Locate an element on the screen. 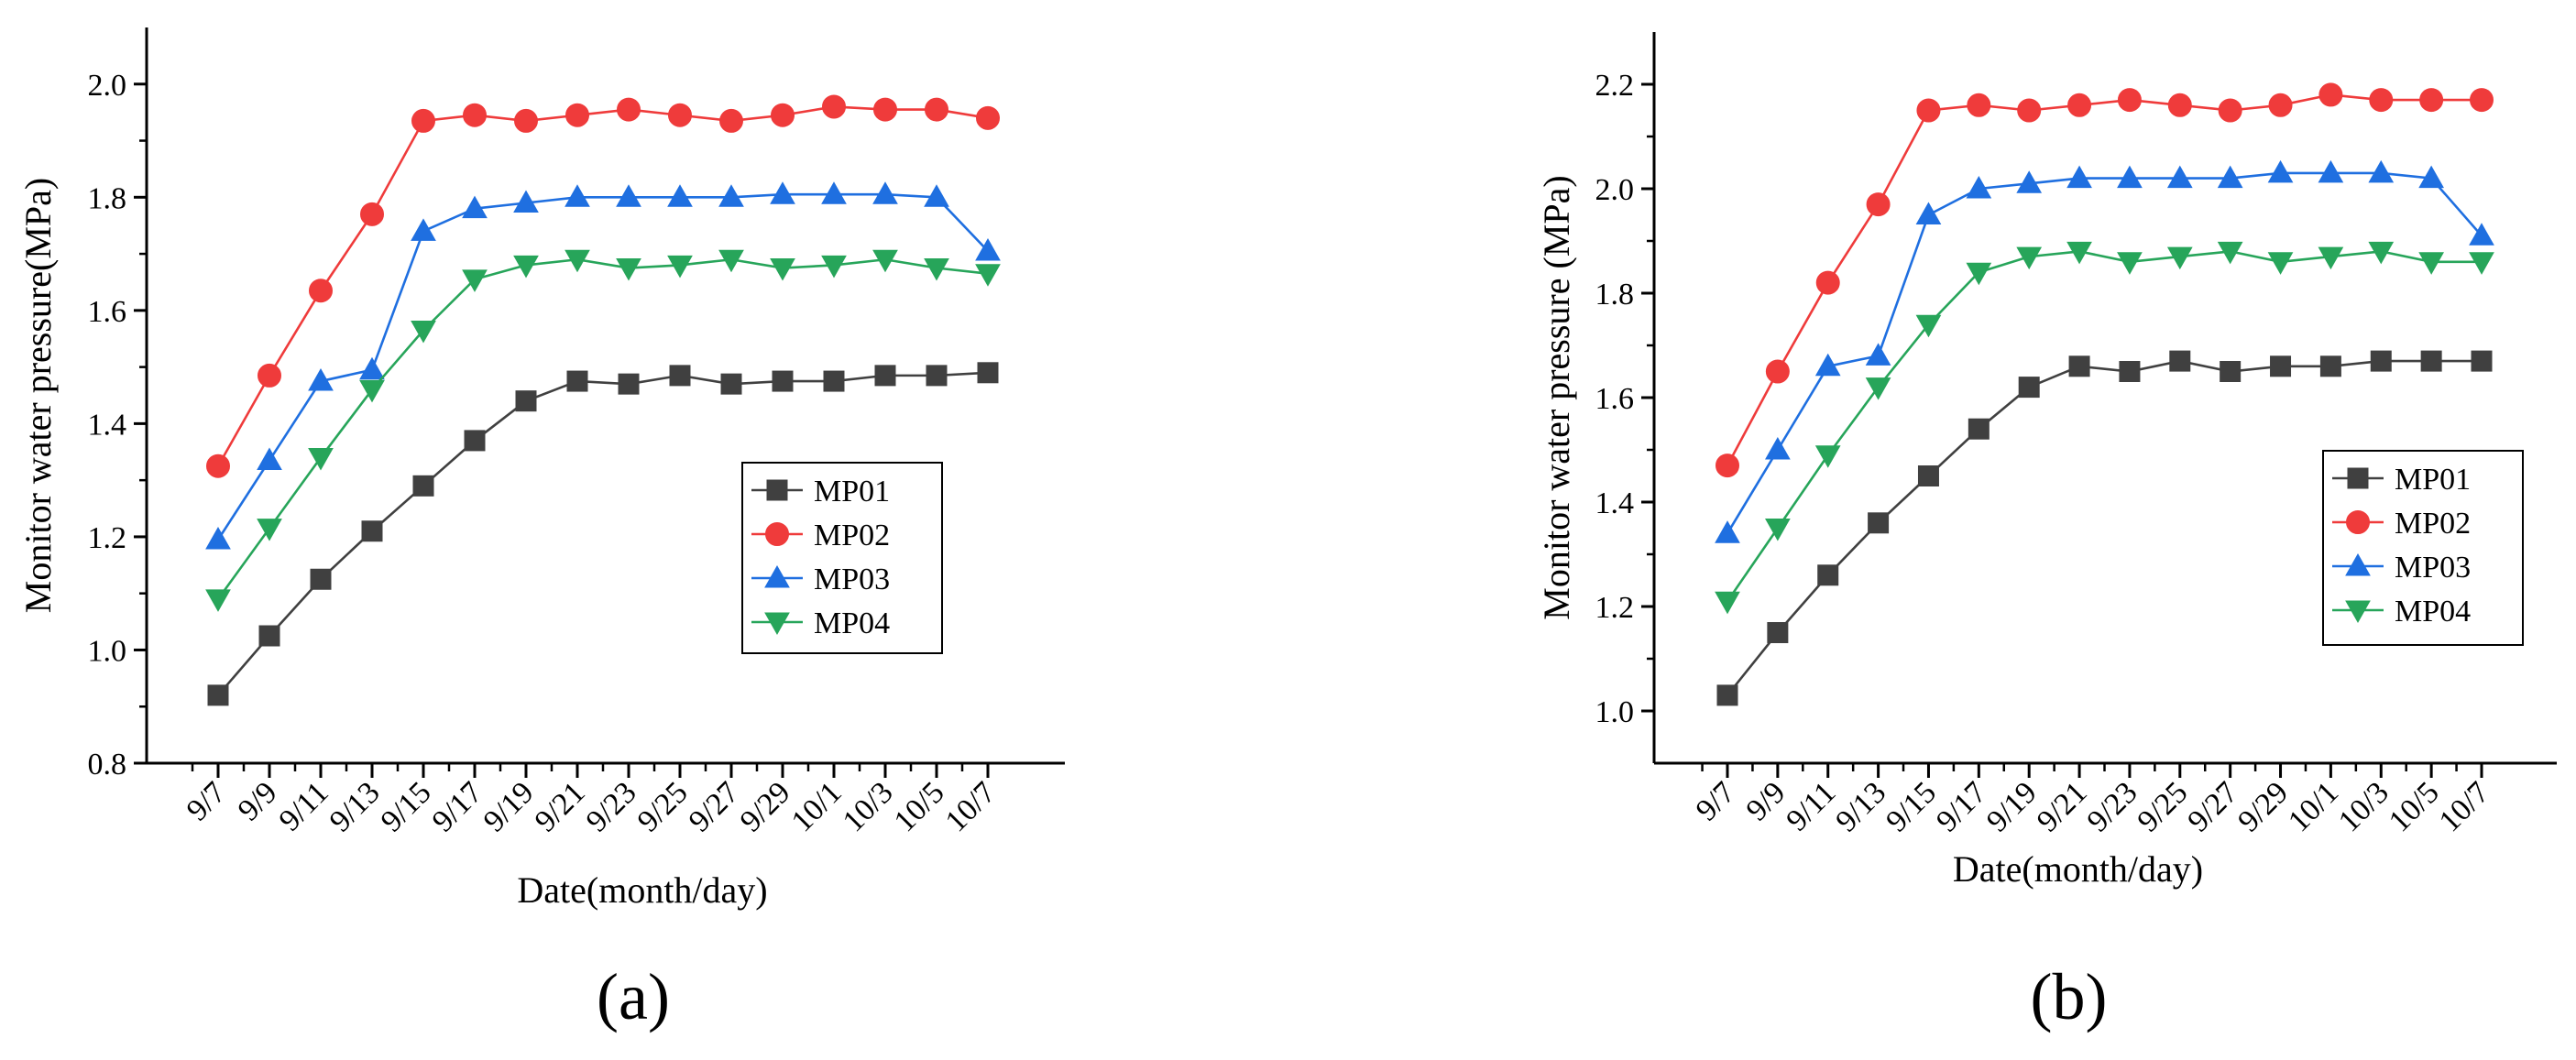 The width and height of the screenshot is (2576, 1060). y-tick-label: 1.0 is located at coordinates (1615, 712).